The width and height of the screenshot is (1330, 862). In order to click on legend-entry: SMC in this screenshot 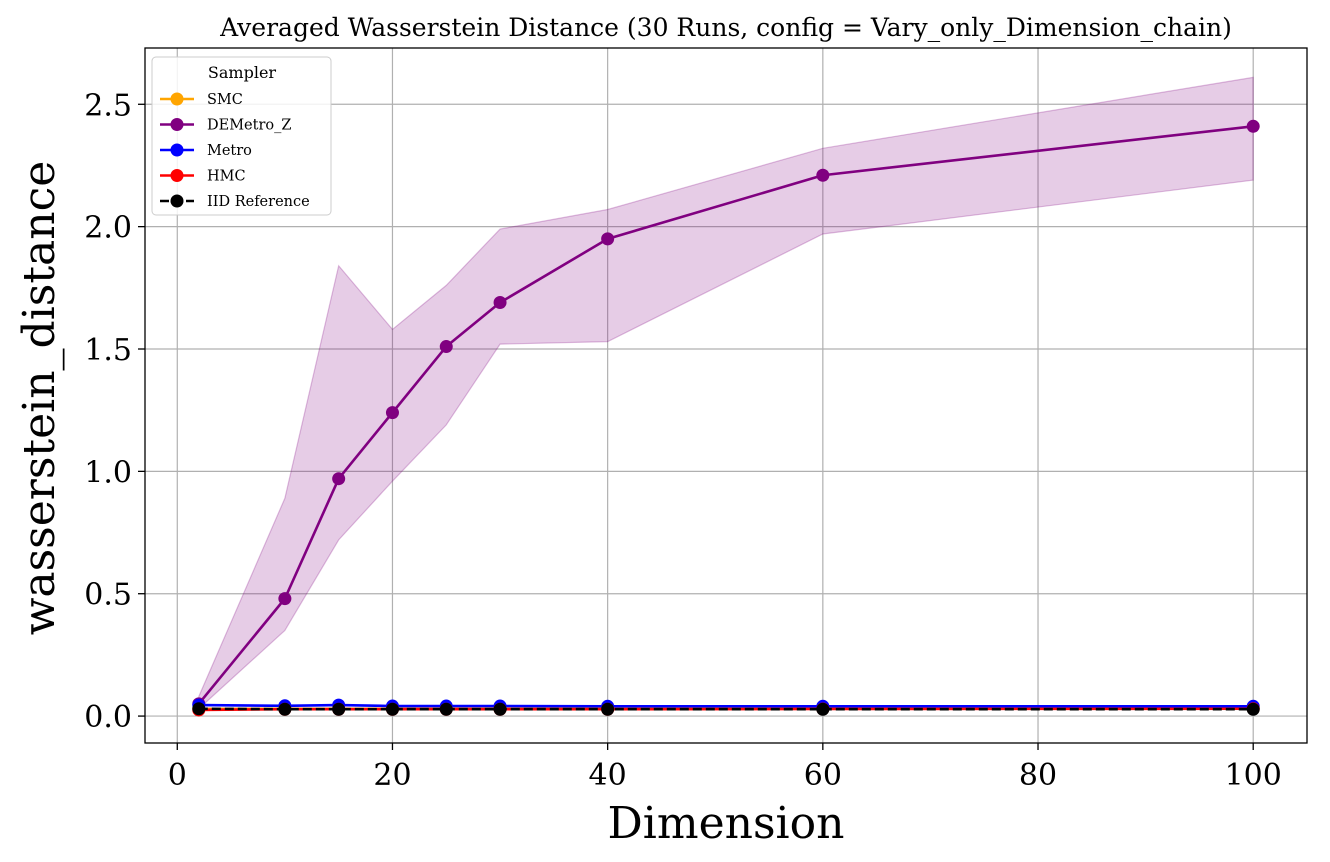, I will do `click(201, 100)`.